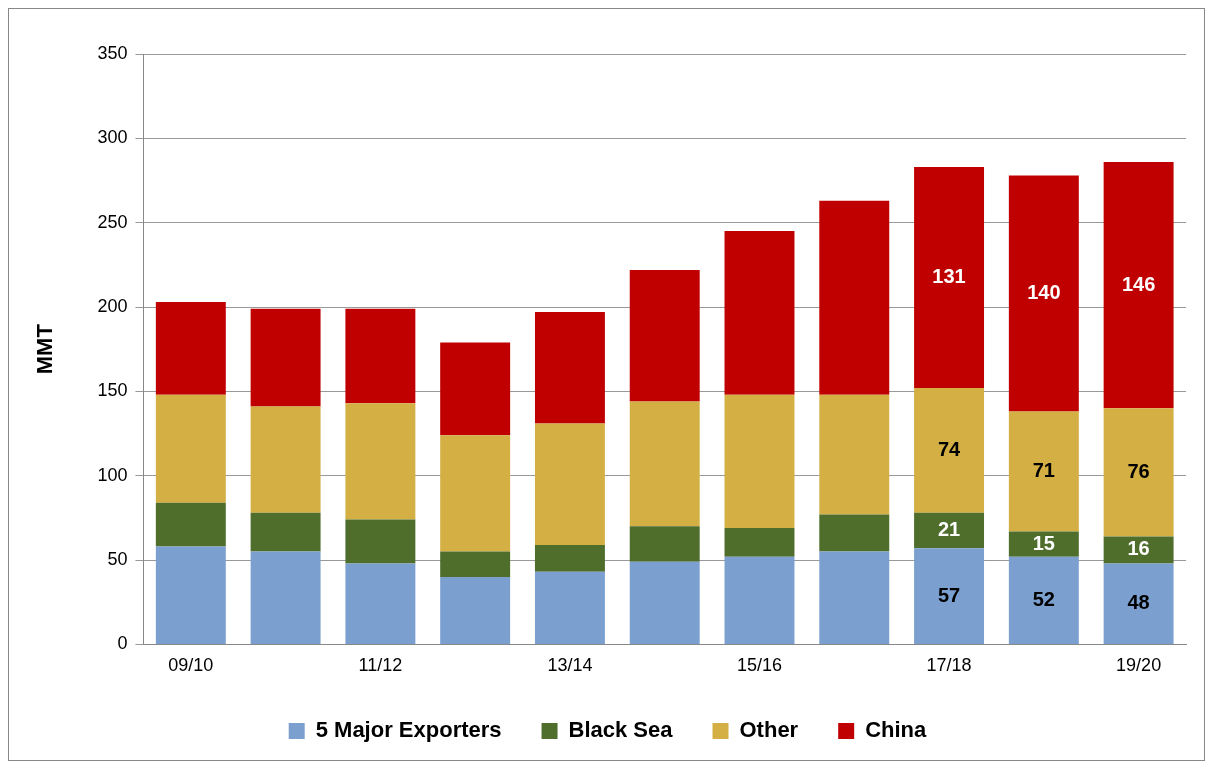  I want to click on data-label: 57, so click(949, 594).